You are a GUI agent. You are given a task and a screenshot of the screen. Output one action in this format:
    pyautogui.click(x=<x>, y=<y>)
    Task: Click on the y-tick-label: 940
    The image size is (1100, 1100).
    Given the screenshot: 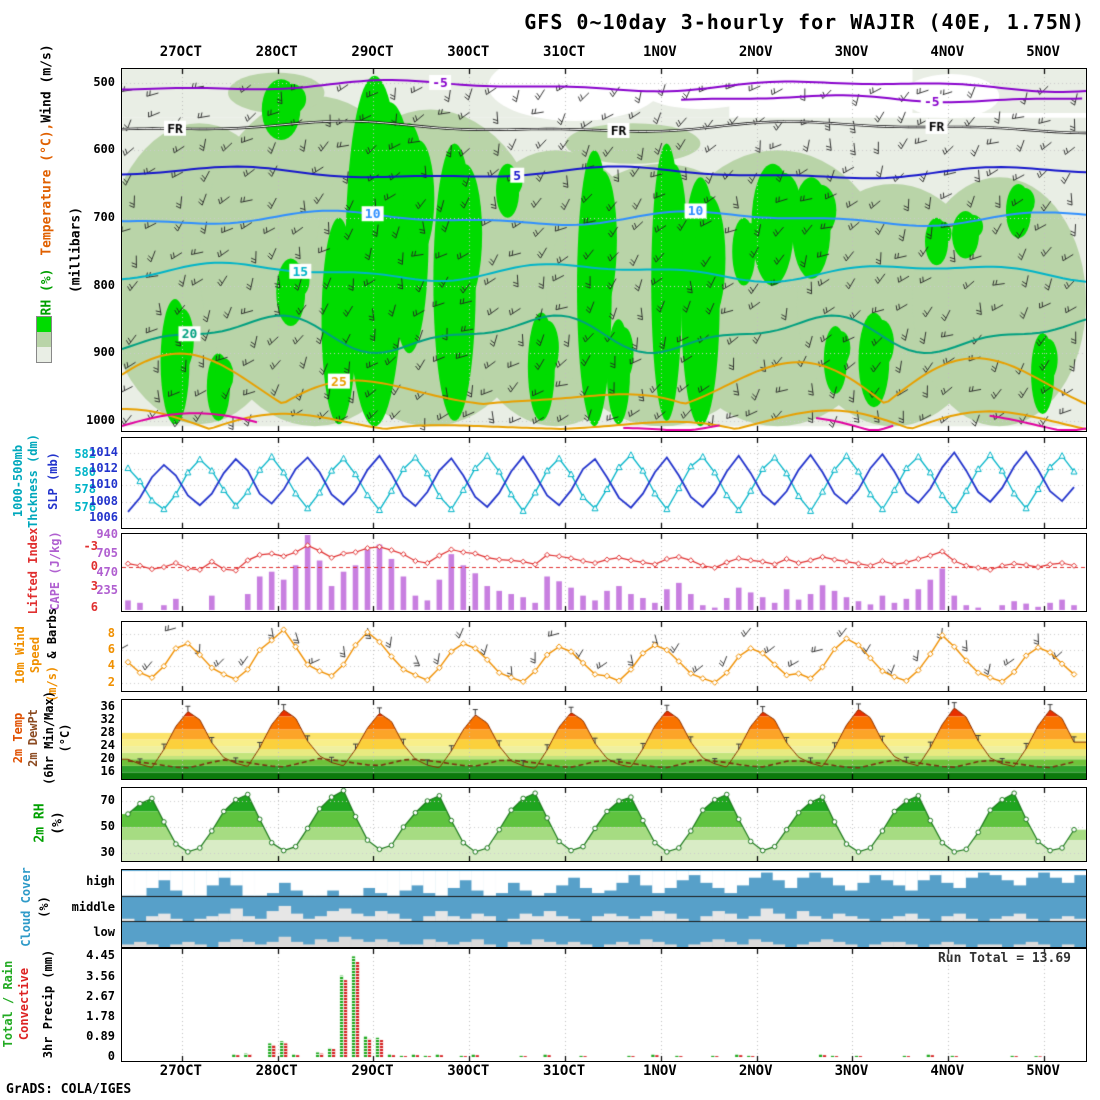 What is the action you would take?
    pyautogui.click(x=107, y=534)
    